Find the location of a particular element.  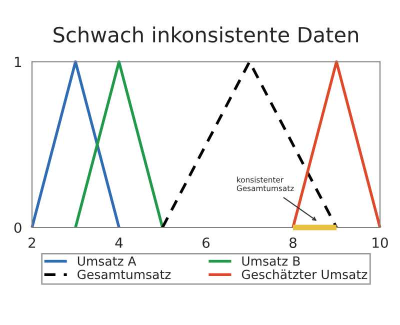

x-tick-label: 6 is located at coordinates (206, 242).